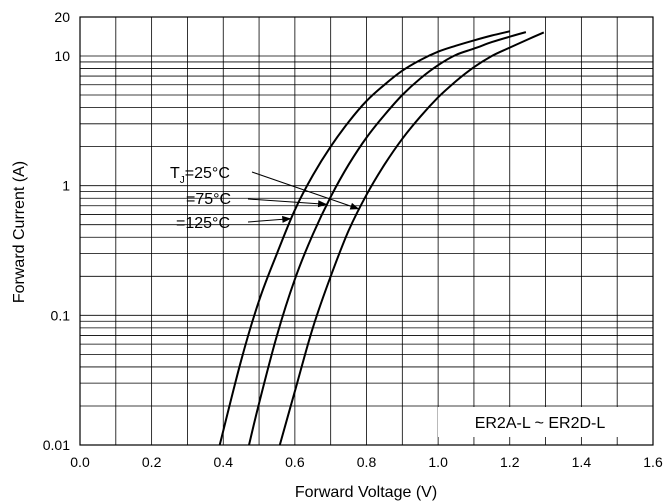 The image size is (670, 501). I want to click on annotation-tj-rest: =25°C, so click(207, 173).